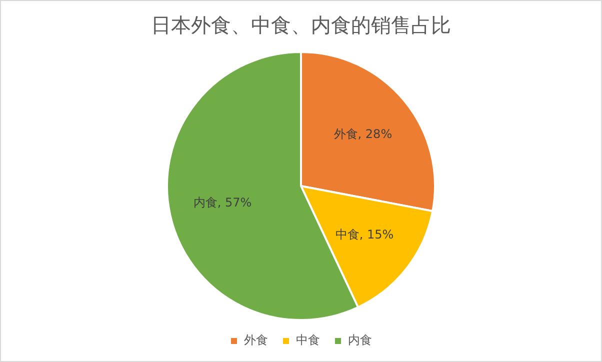  Describe the element at coordinates (360, 340) in the screenshot. I see `legend-label: 内食` at that location.